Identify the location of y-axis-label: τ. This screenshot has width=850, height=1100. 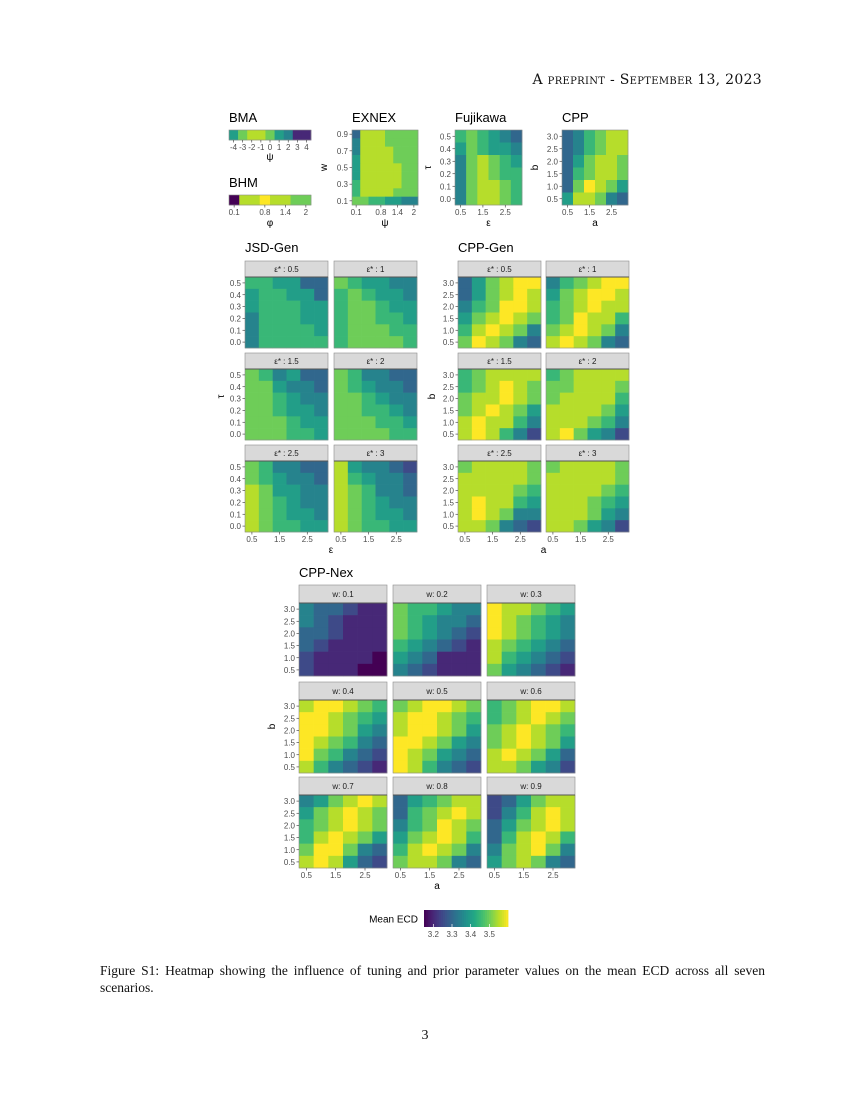
(221, 396).